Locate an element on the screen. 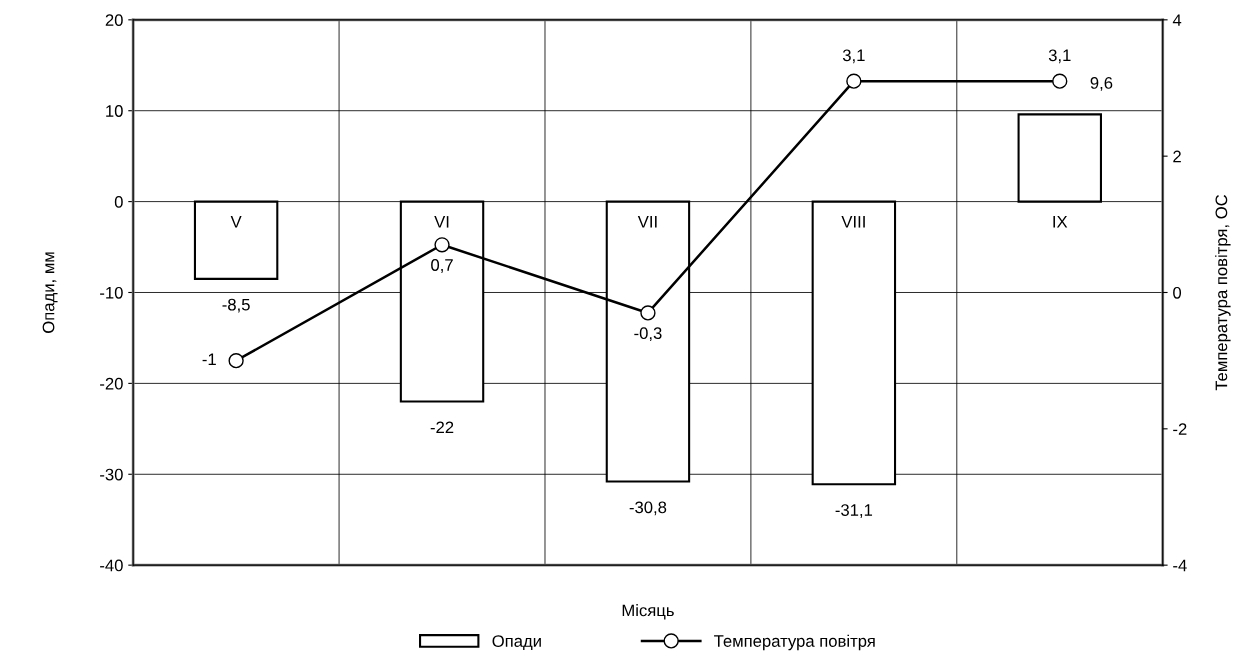  legend-label: Температура повітря is located at coordinates (794, 642).